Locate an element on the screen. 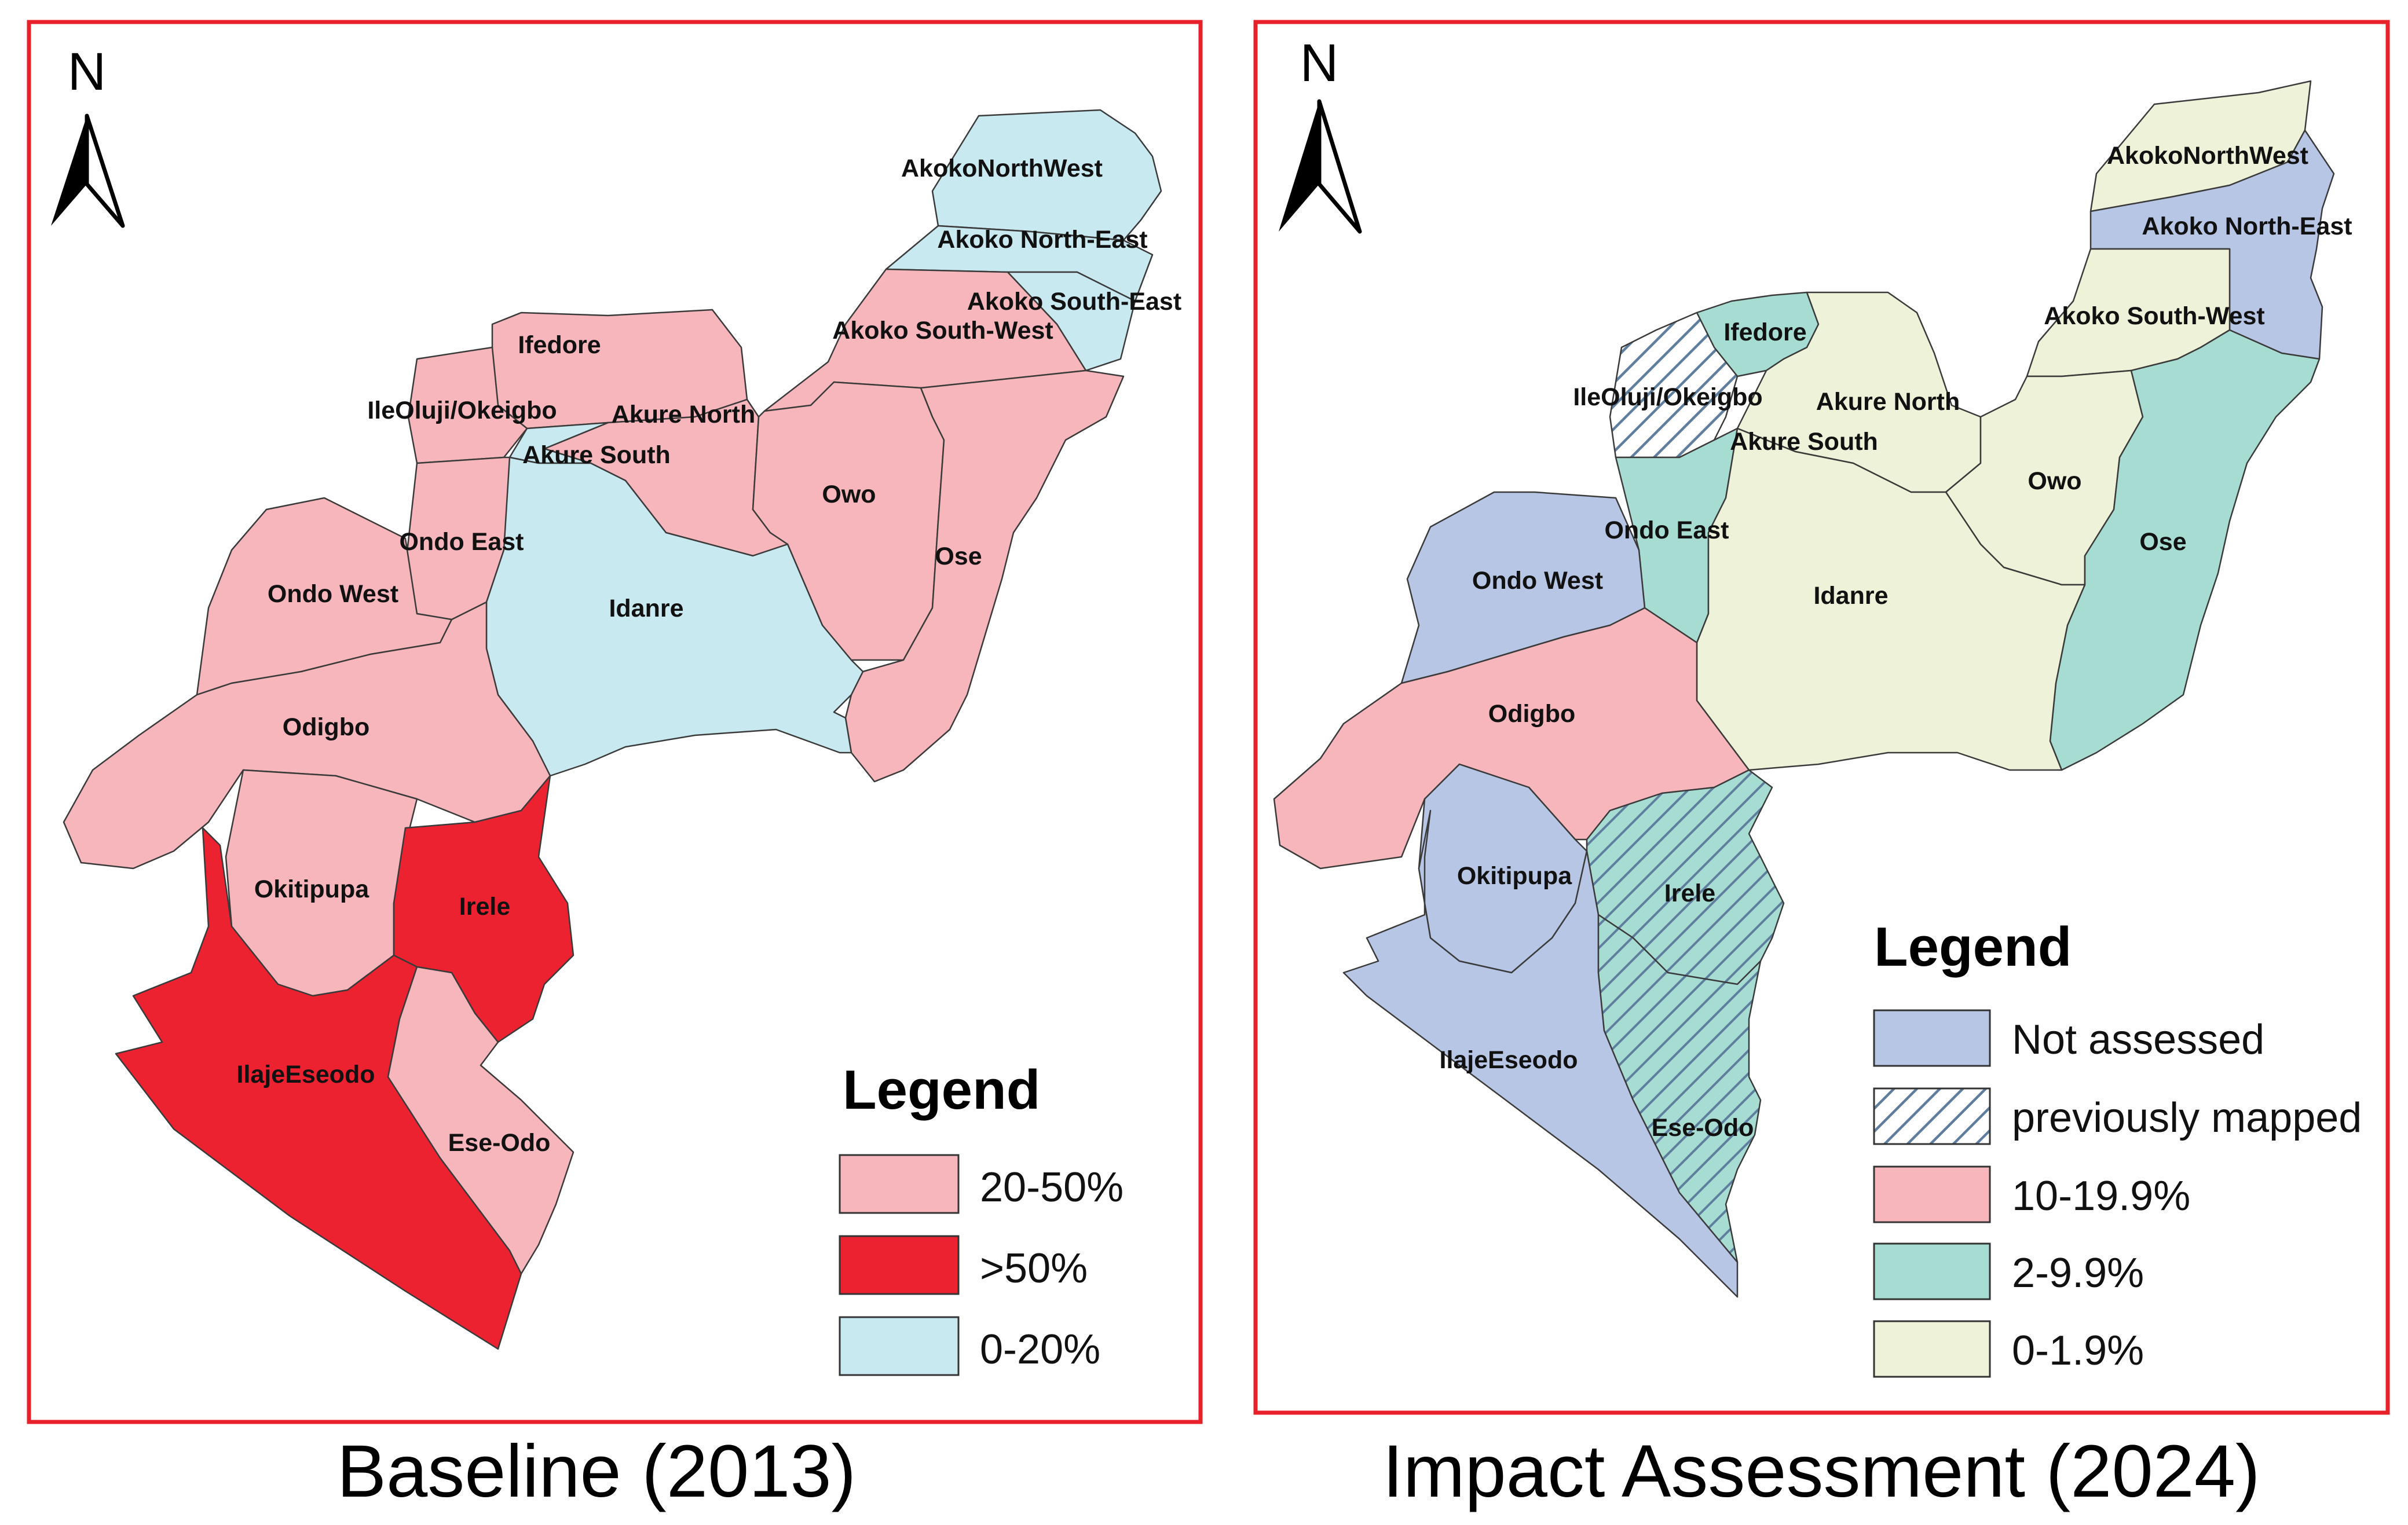 The image size is (2408, 1525). impact-legend-label-5: 0-1.9% is located at coordinates (2078, 1351).